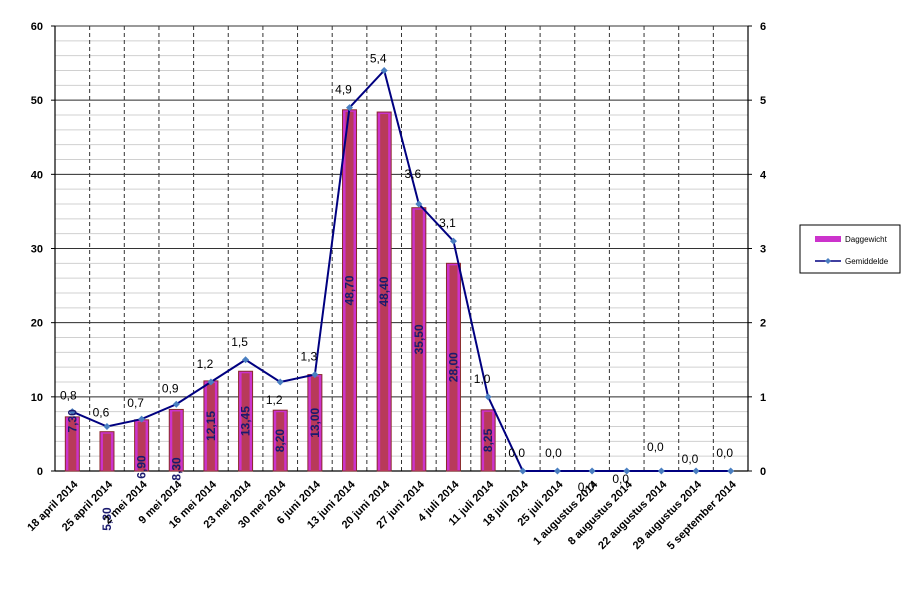 This screenshot has width=903, height=591. What do you see at coordinates (412, 174) in the screenshot?
I see `line-value-label: 3,6` at bounding box center [412, 174].